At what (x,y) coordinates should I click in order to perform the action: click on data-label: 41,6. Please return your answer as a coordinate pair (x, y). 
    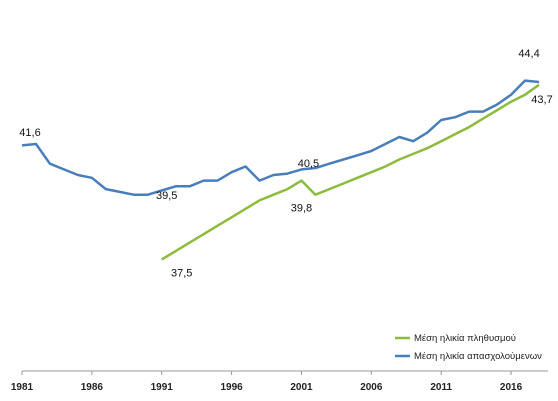
    Looking at the image, I should click on (29, 133).